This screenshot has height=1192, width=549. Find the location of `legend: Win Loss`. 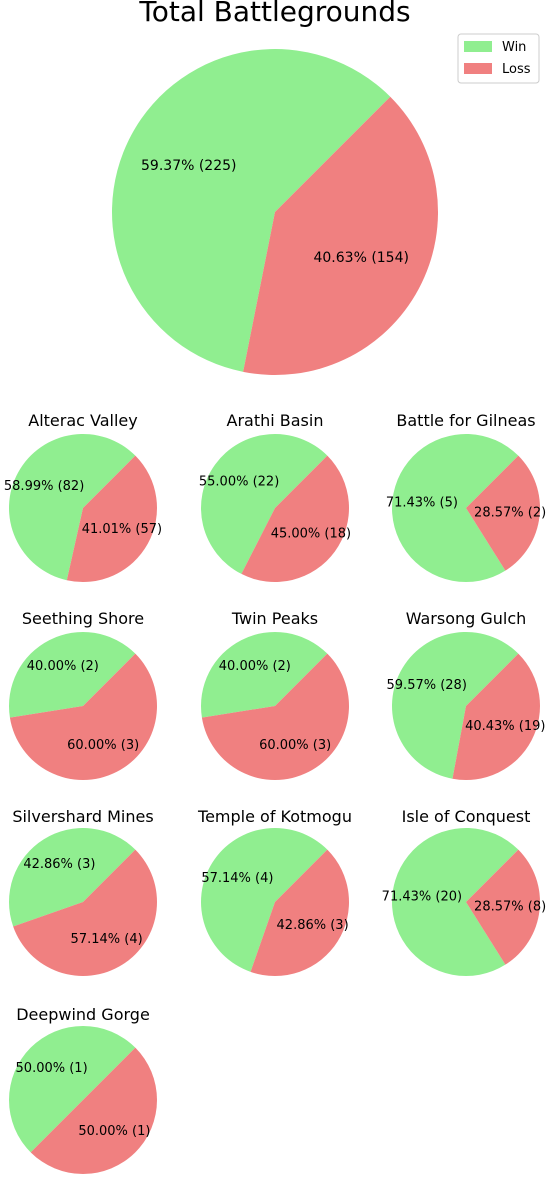

legend: Win Loss is located at coordinates (498, 58).